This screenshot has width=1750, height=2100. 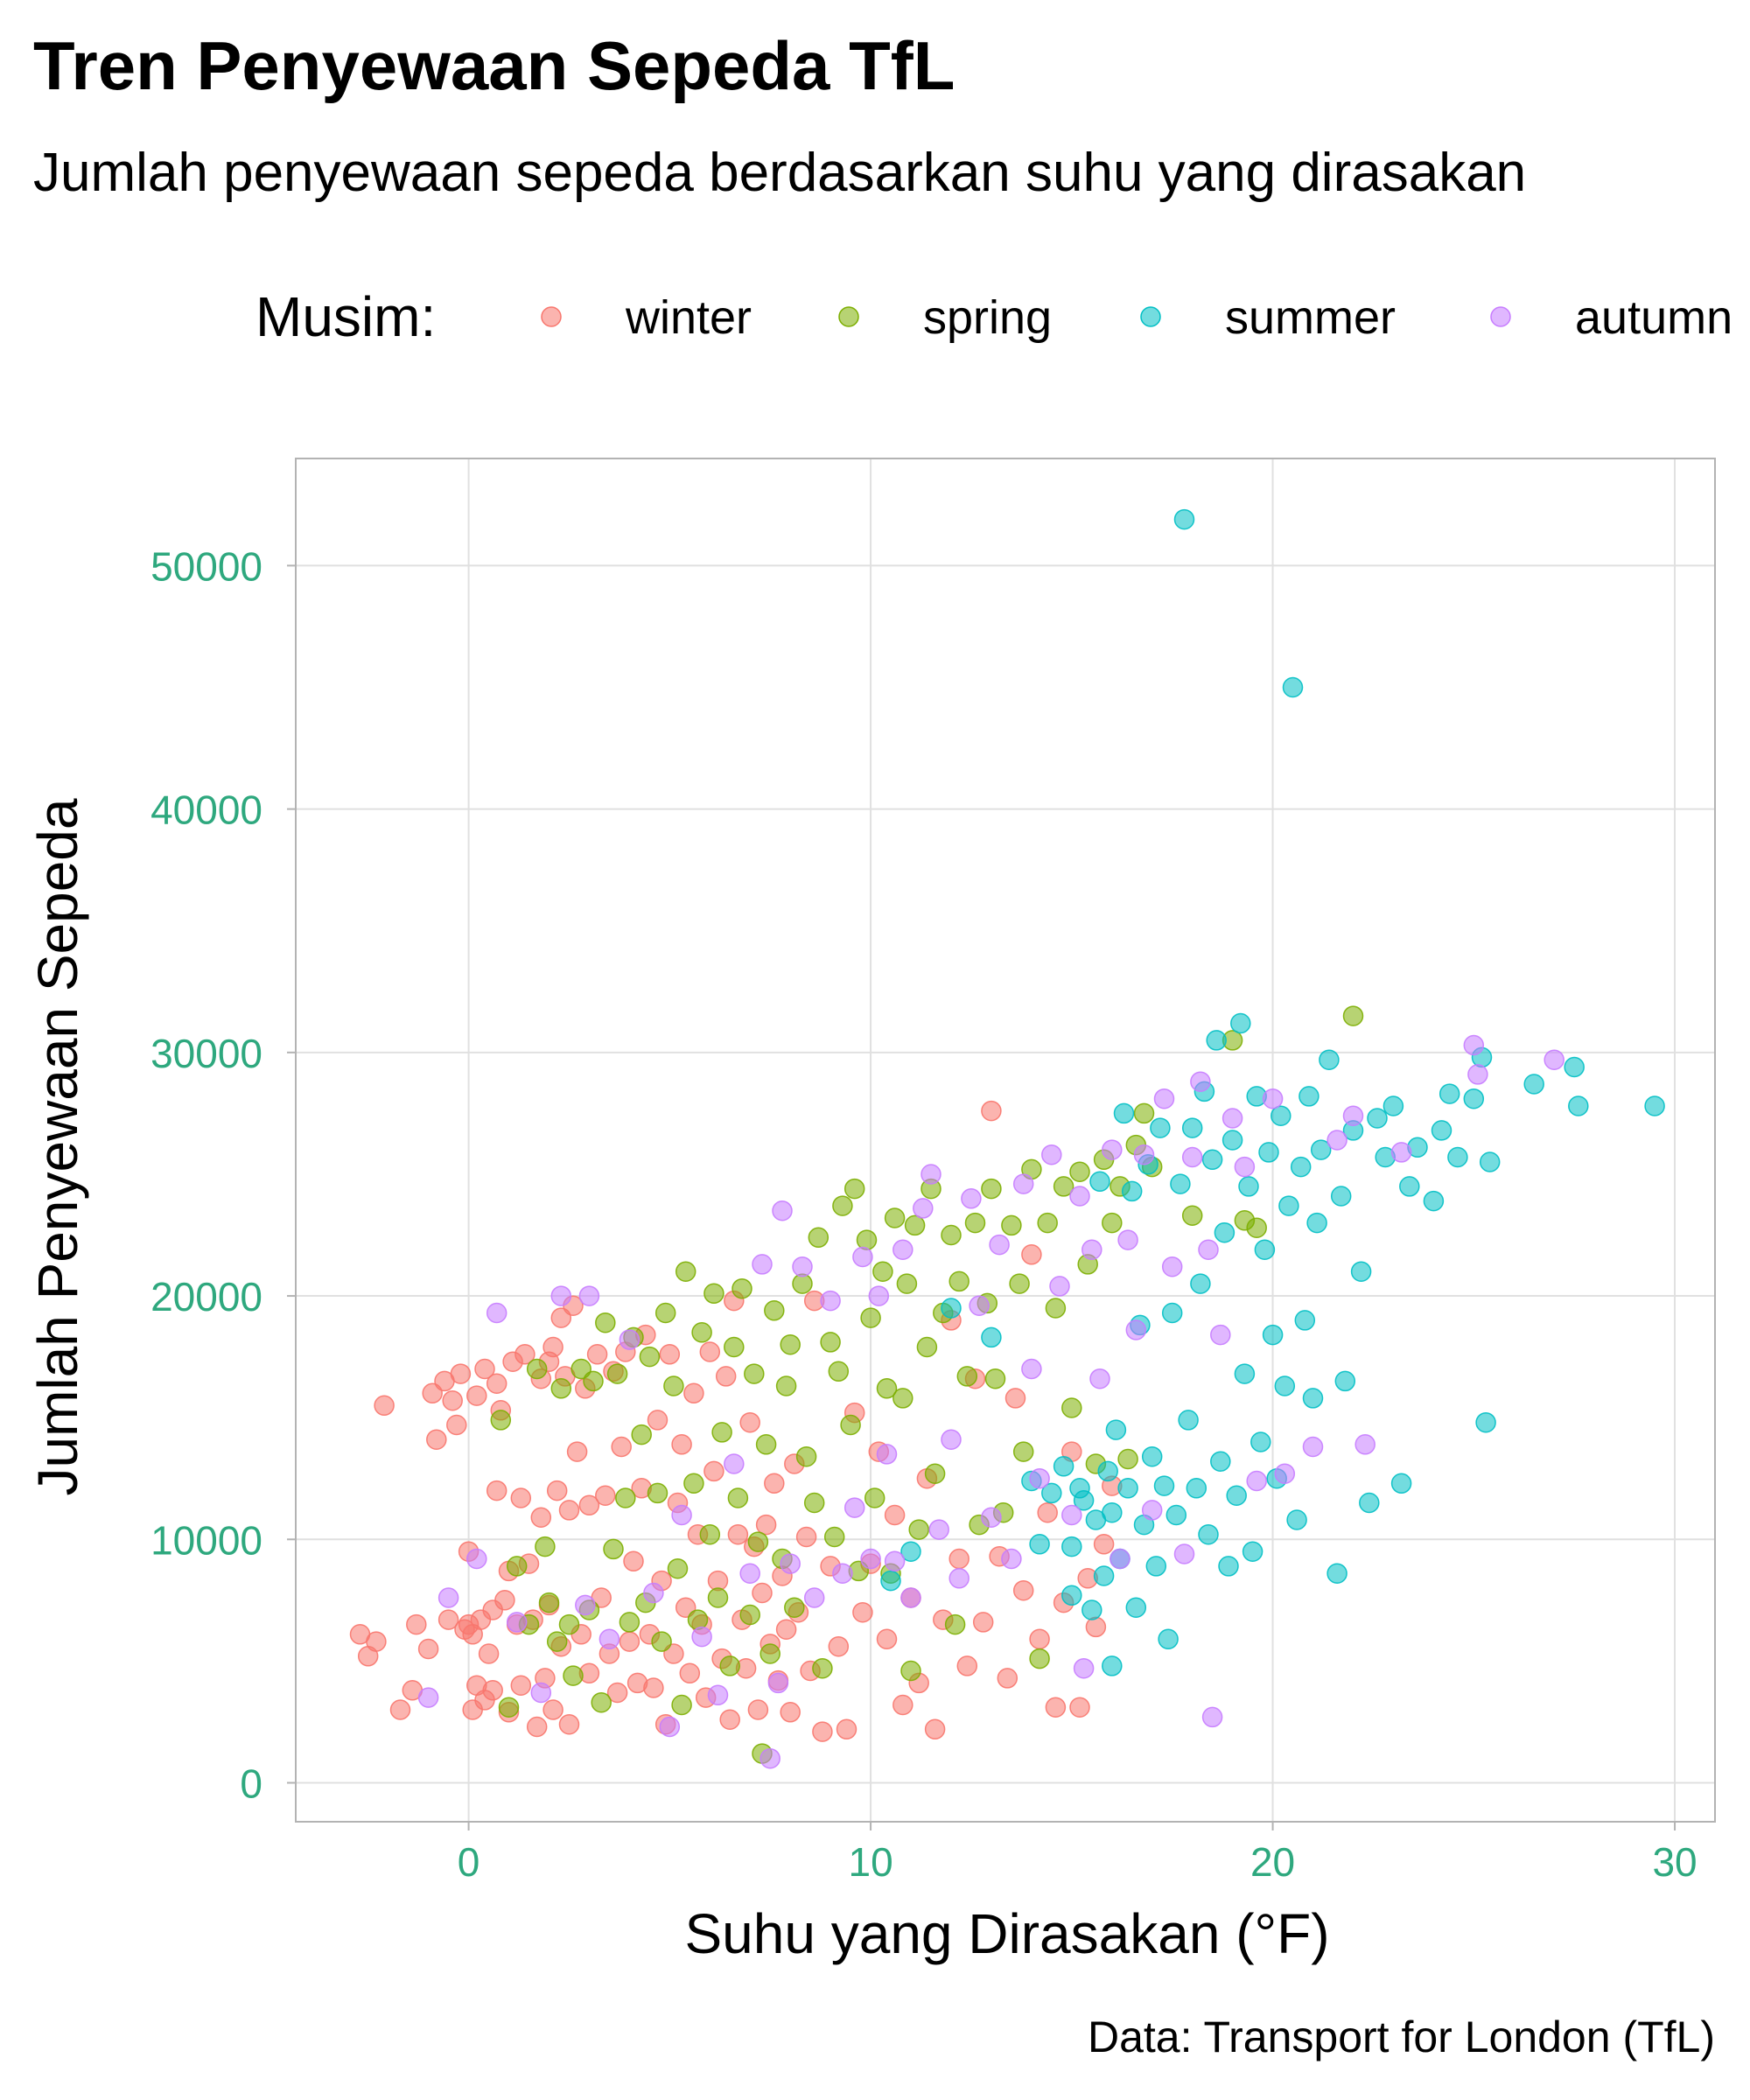 What do you see at coordinates (688, 317) in the screenshot?
I see `legend-label-winter: winter` at bounding box center [688, 317].